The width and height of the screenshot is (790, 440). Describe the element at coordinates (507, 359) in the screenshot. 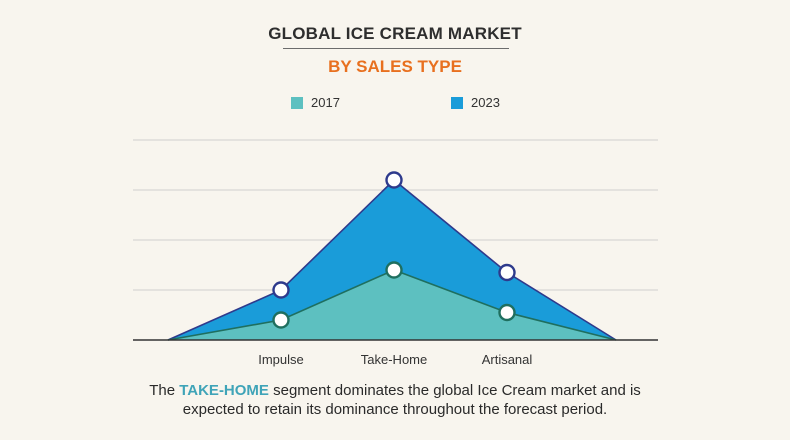

I see `x-tick-label-artisanal: Artisanal` at that location.